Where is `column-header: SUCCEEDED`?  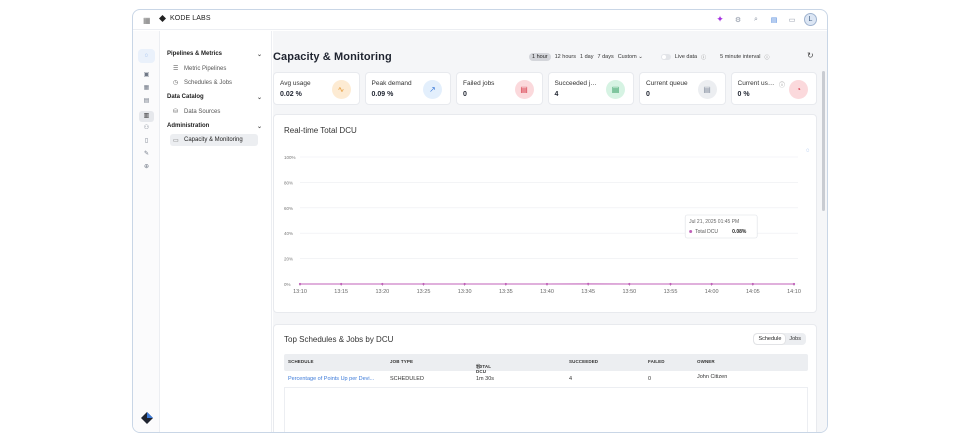
column-header: SUCCEEDED is located at coordinates (584, 361).